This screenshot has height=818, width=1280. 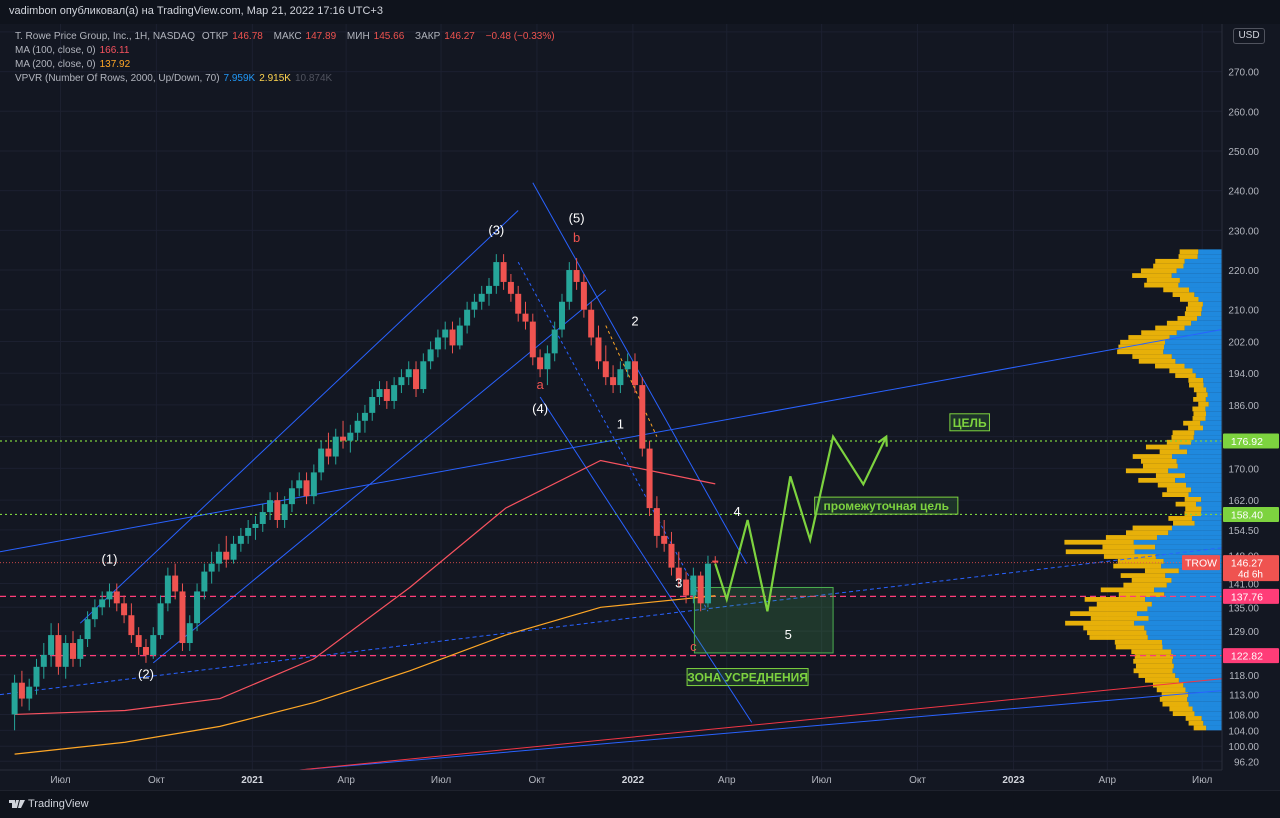 I want to click on legend-ma200: MA (200, close, 0) 137.92, so click(x=73, y=64).